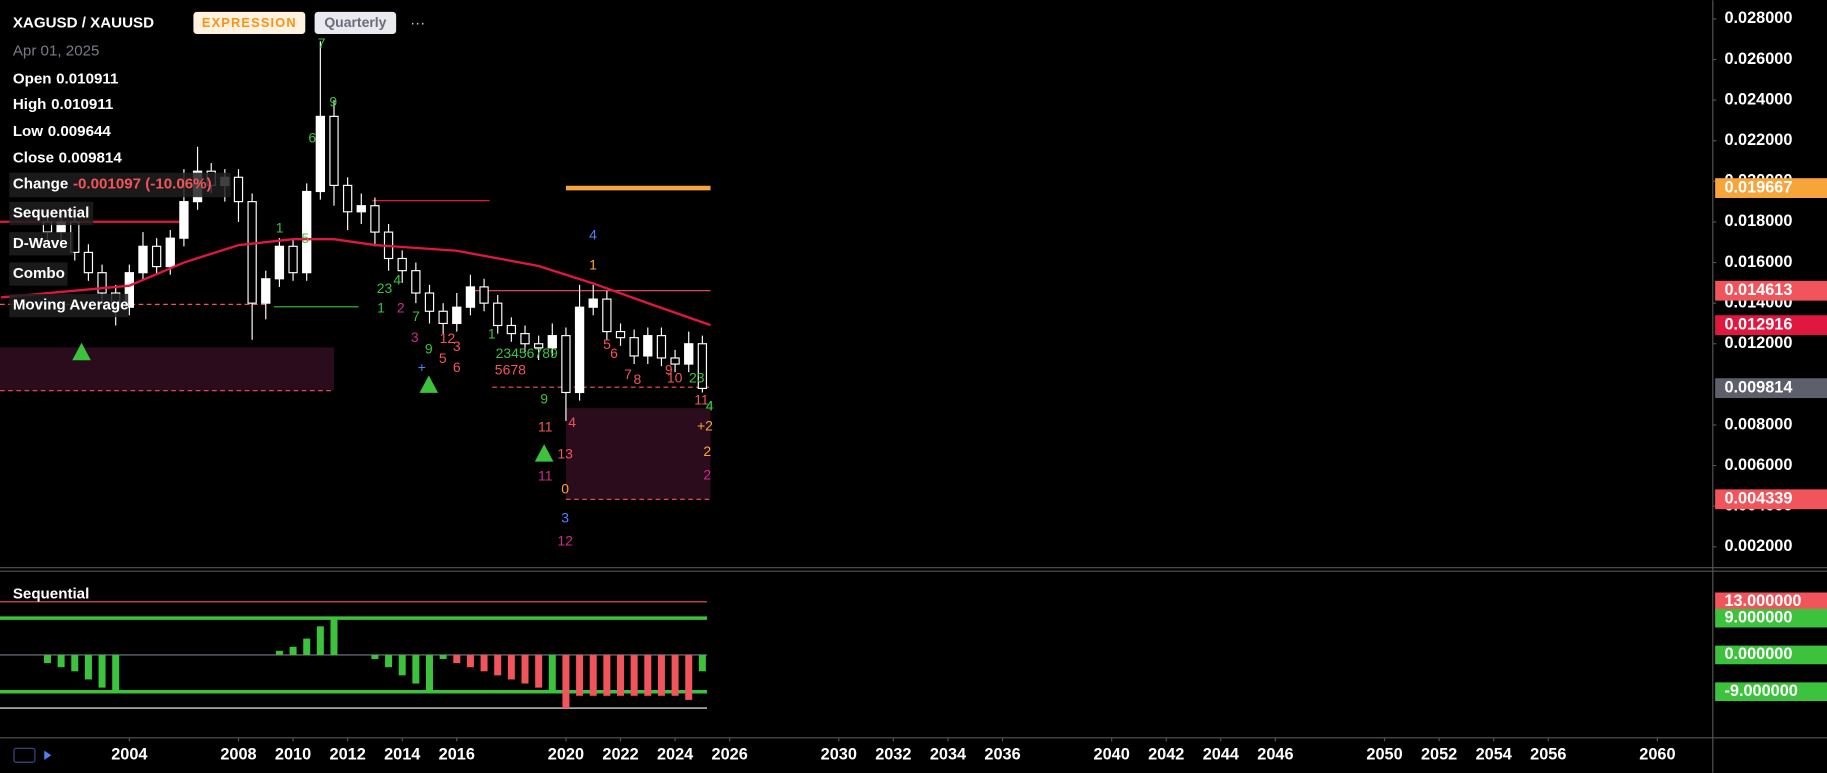 The image size is (1827, 773). Describe the element at coordinates (893, 755) in the screenshot. I see `x-tick-label: 2032` at that location.